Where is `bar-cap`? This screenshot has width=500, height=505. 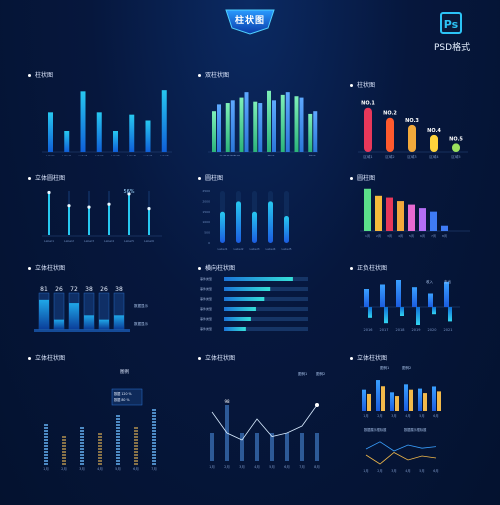 bar-cap is located at coordinates (49, 192).